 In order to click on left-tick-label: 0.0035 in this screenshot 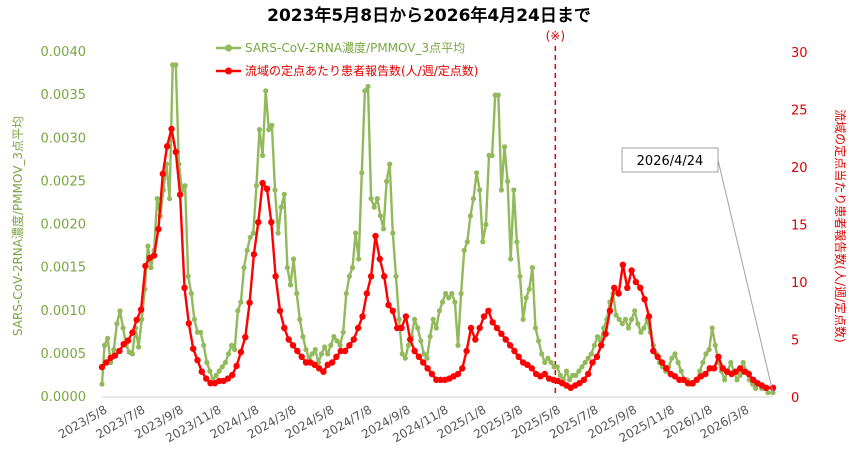, I will do `click(64, 95)`.